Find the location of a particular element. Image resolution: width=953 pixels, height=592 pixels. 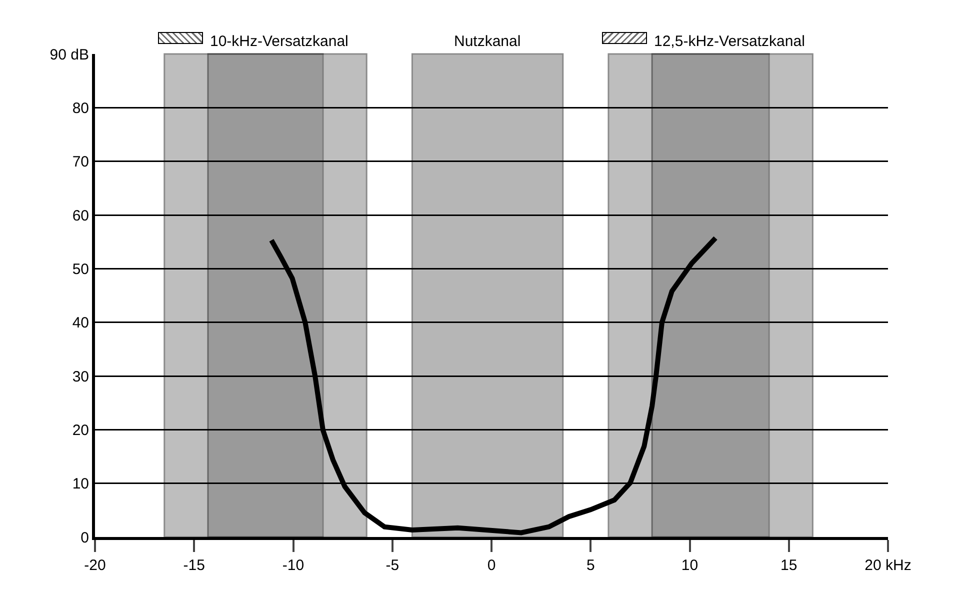

y-tick-label: 40 is located at coordinates (80, 323).